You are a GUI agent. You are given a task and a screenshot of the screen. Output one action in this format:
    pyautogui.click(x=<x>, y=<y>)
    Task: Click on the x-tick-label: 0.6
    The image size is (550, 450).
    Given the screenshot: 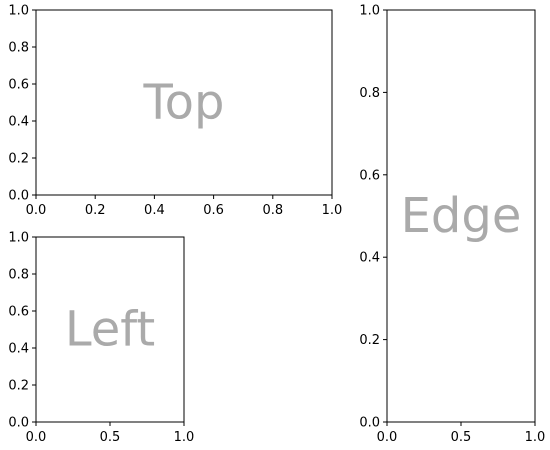 What is the action you would take?
    pyautogui.click(x=213, y=210)
    